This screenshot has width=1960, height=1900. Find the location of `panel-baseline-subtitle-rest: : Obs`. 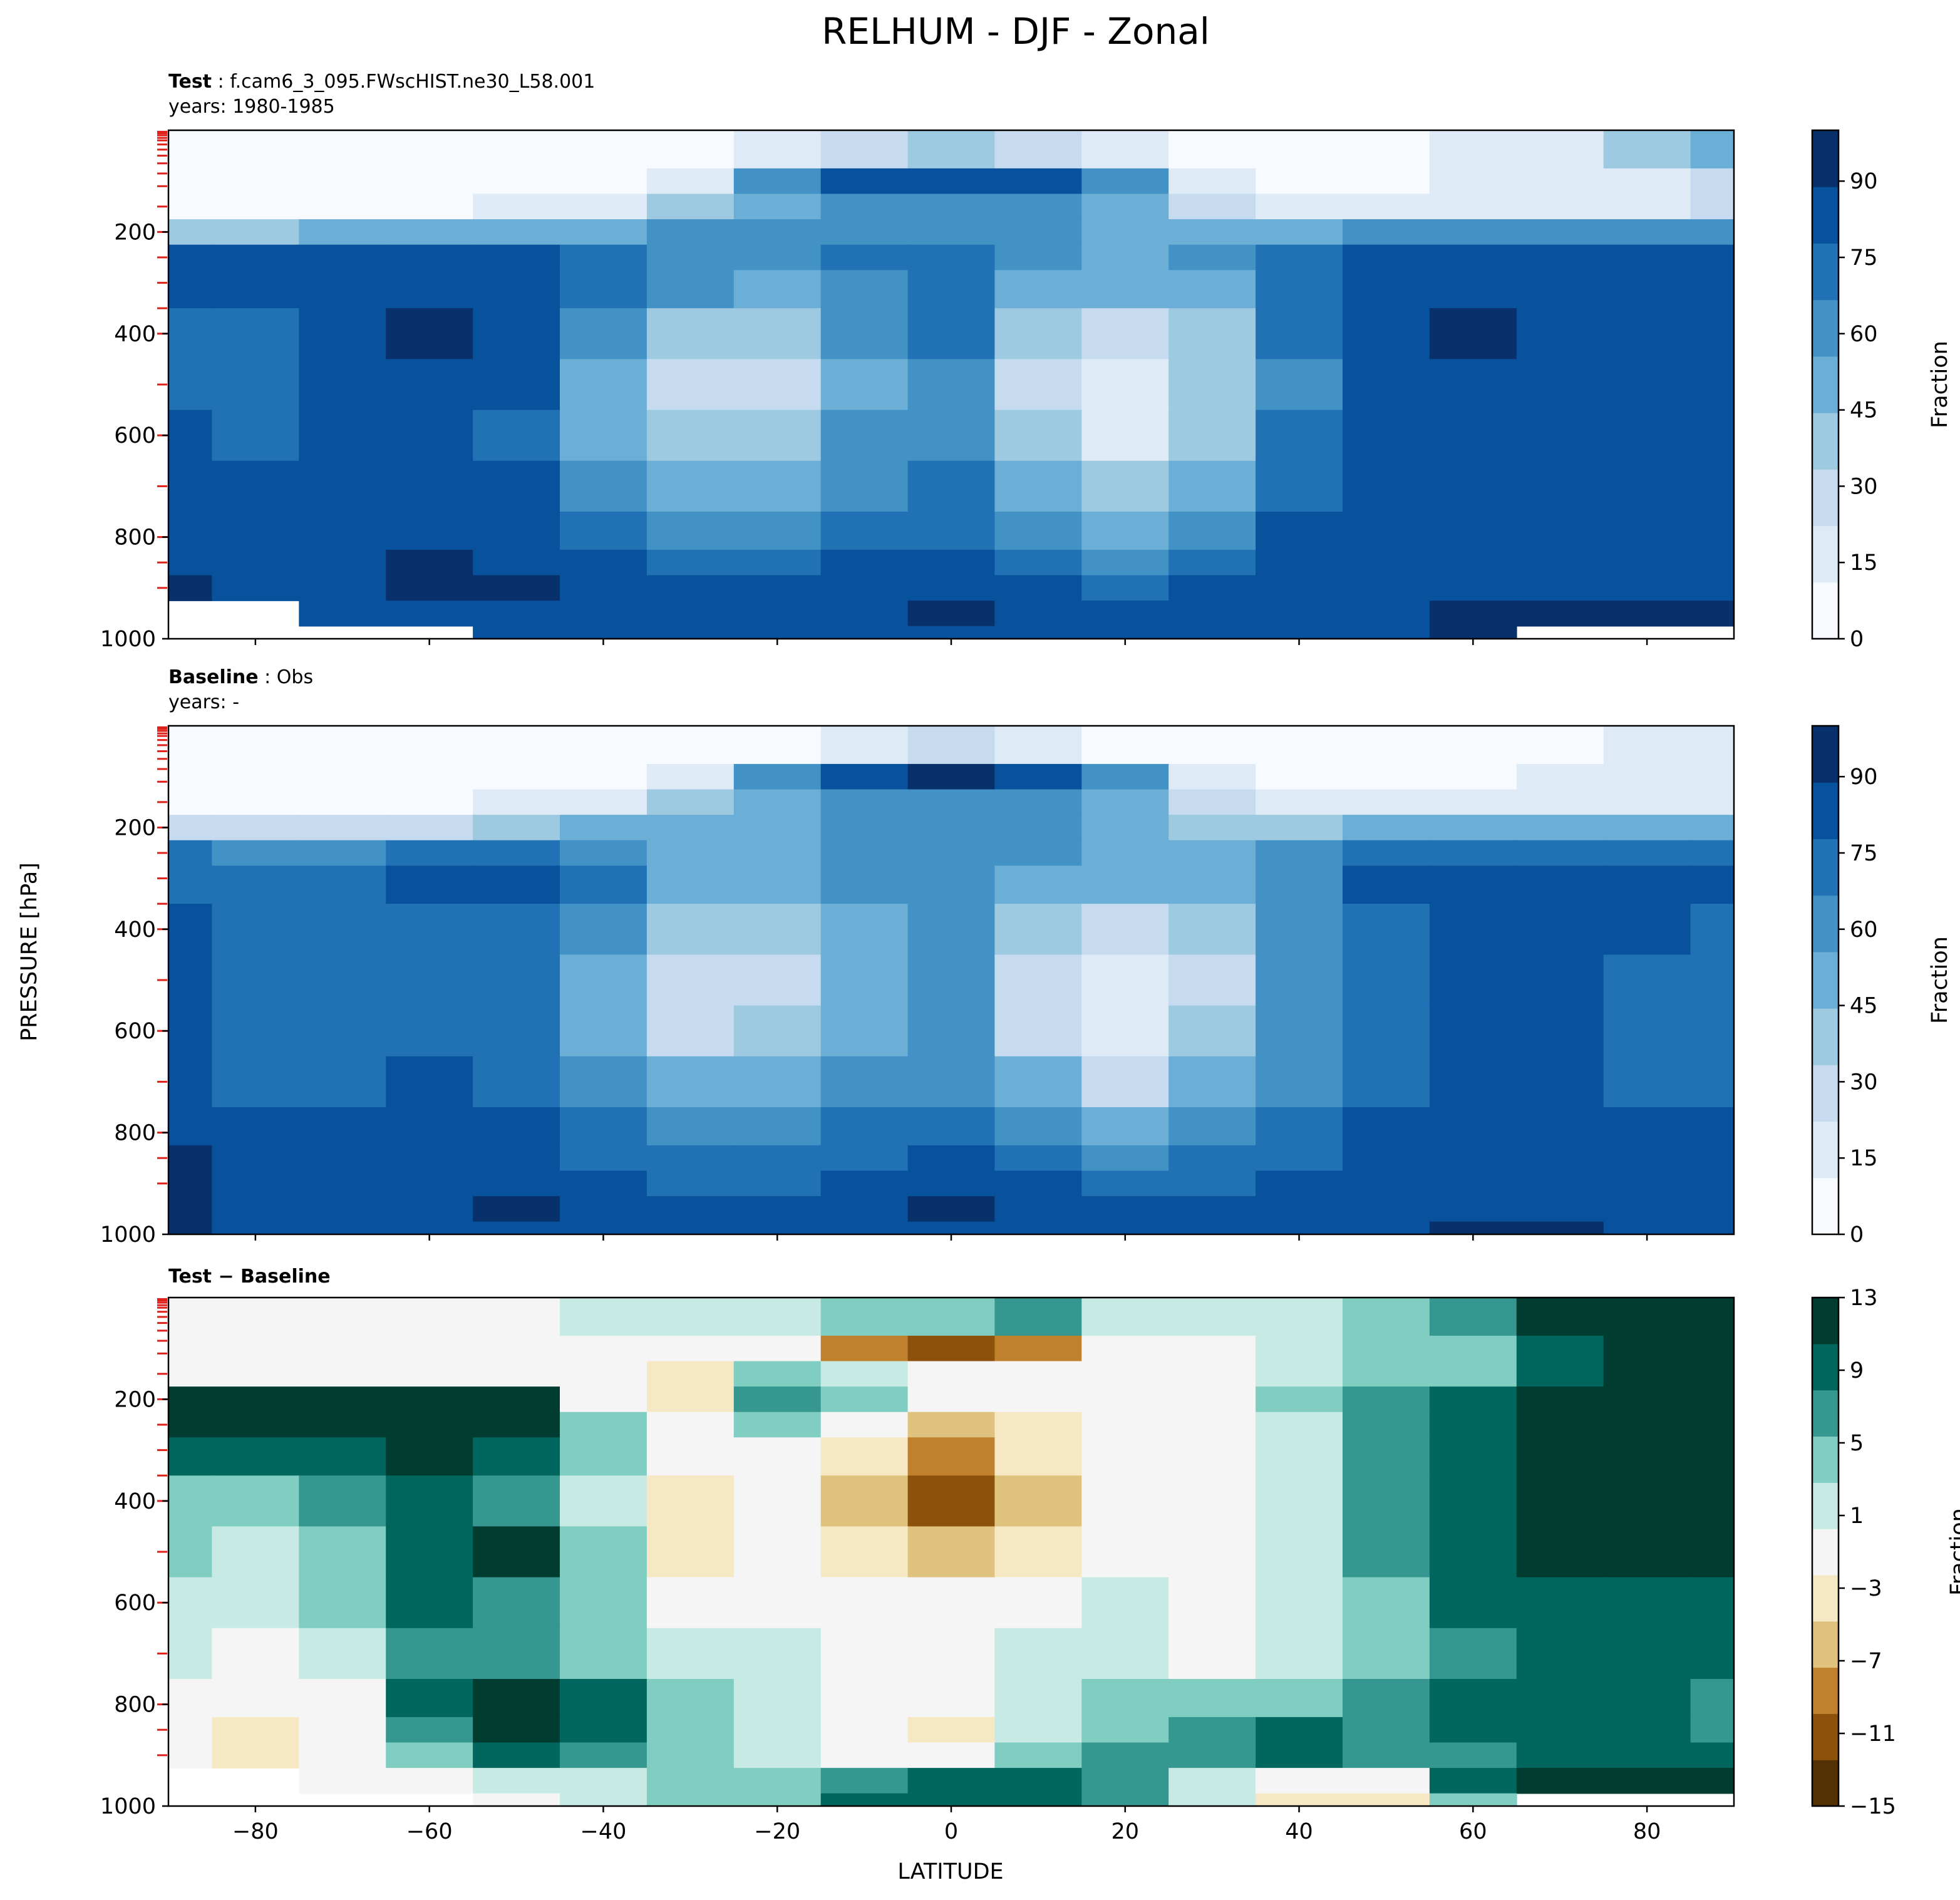

panel-baseline-subtitle-rest: : Obs is located at coordinates (288, 677).